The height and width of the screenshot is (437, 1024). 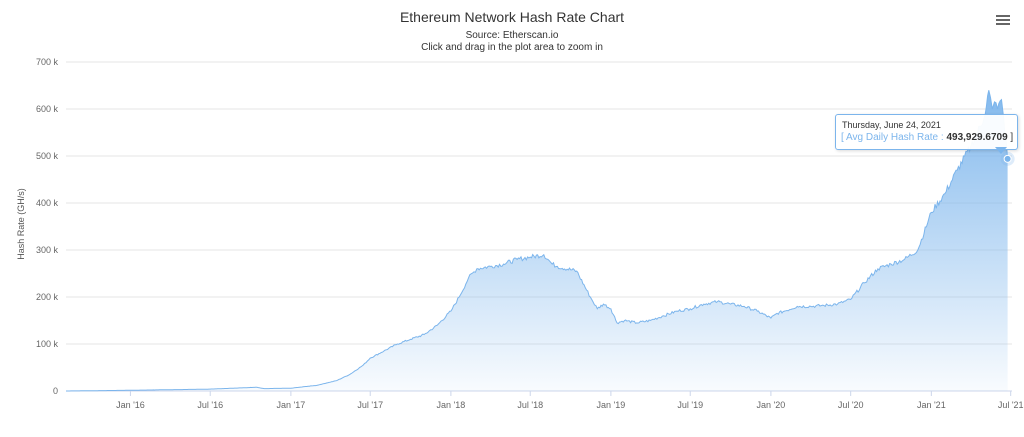 What do you see at coordinates (512, 35) in the screenshot?
I see `chart-subtitle-source: Source: Etherscan.io` at bounding box center [512, 35].